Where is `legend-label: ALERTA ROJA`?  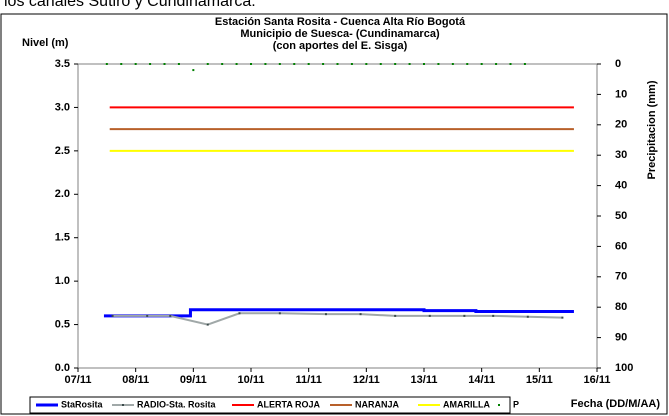
legend-label: ALERTA ROJA is located at coordinates (289, 404).